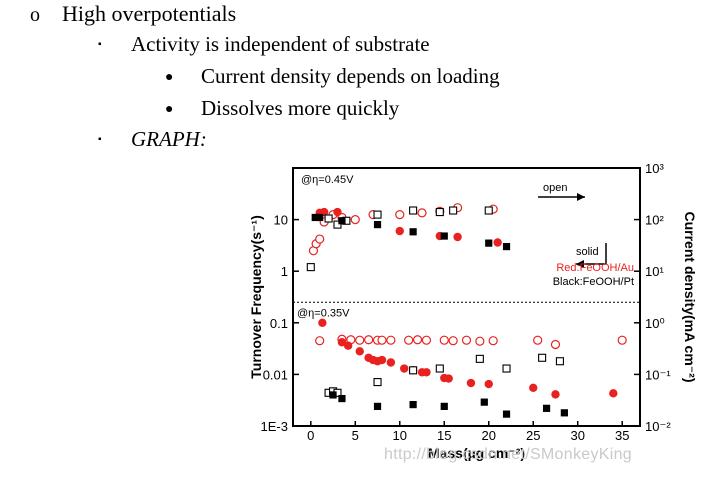 The image size is (720, 477). Describe the element at coordinates (658, 426) in the screenshot. I see `y-right-tick-label: 10⁻²` at that location.